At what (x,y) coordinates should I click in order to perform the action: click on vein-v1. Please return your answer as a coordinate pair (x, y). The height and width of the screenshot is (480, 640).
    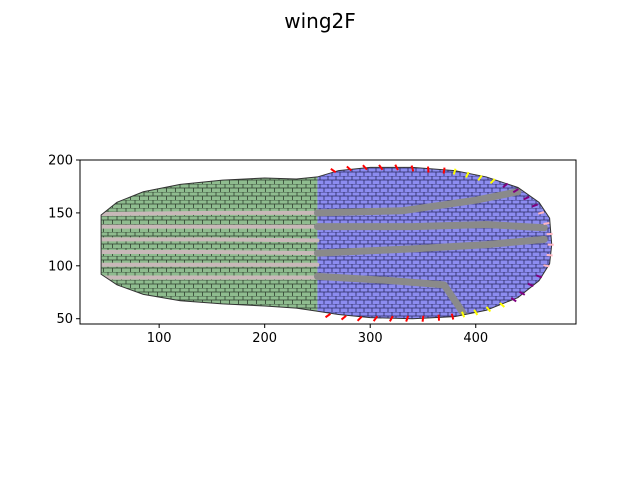
    Looking at the image, I should click on (417, 202).